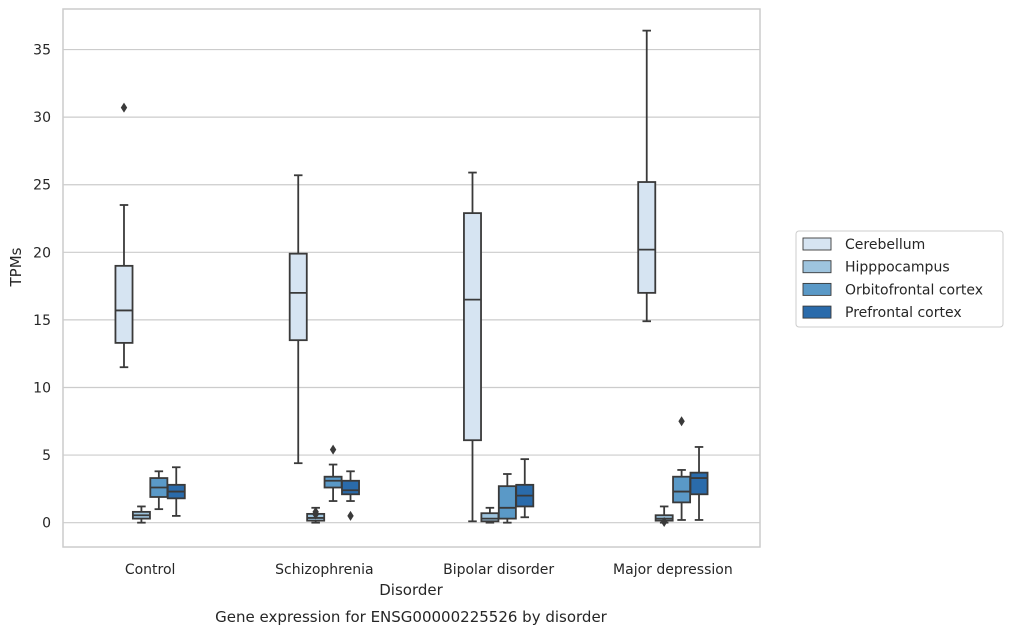 Image resolution: width=1013 pixels, height=634 pixels. Describe the element at coordinates (897, 268) in the screenshot. I see `legend-entry: Hipppocampus` at that location.